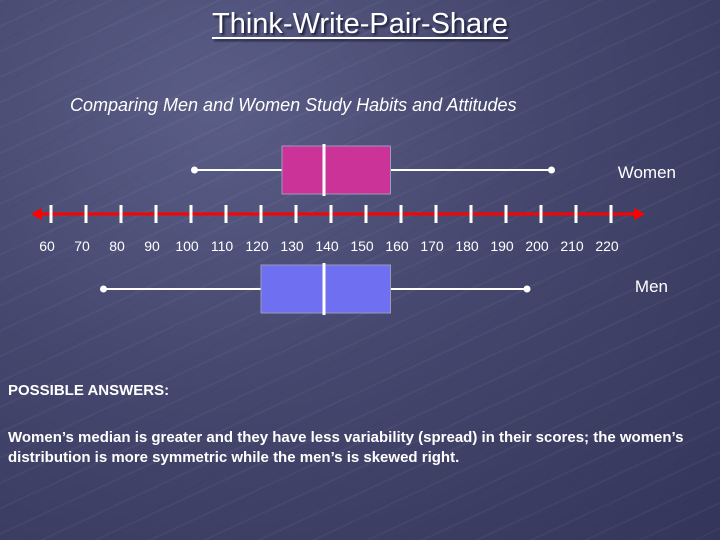 The height and width of the screenshot is (540, 720). Describe the element at coordinates (572, 246) in the screenshot. I see `axis-tick-label: 210` at that location.